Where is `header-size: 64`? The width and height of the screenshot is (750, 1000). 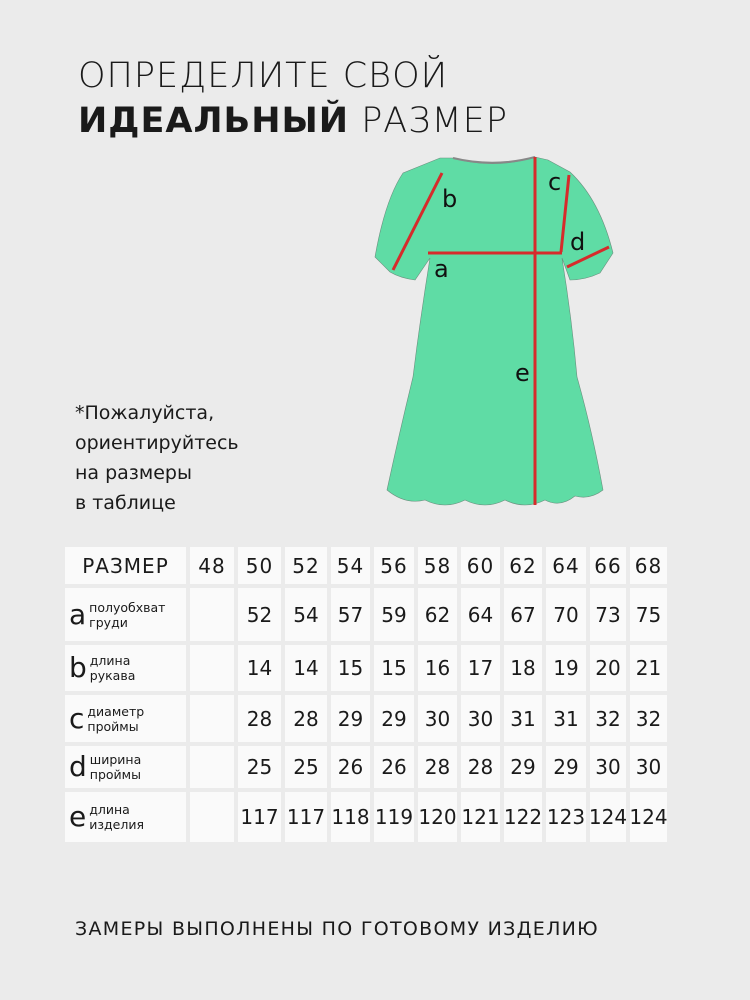
header-size: 64 is located at coordinates (566, 565).